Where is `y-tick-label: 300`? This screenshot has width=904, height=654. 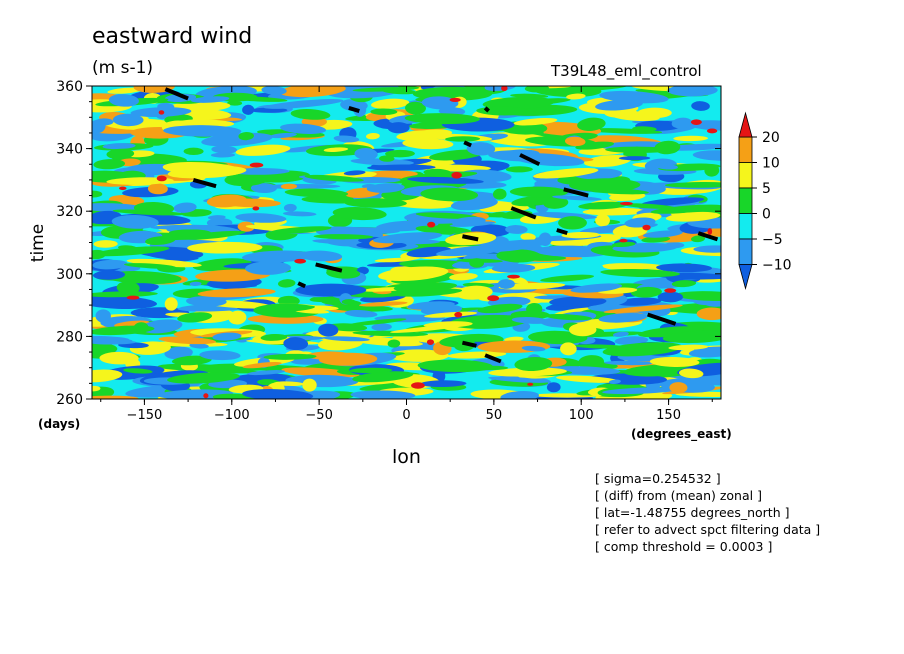
y-tick-label: 300 is located at coordinates (69, 275).